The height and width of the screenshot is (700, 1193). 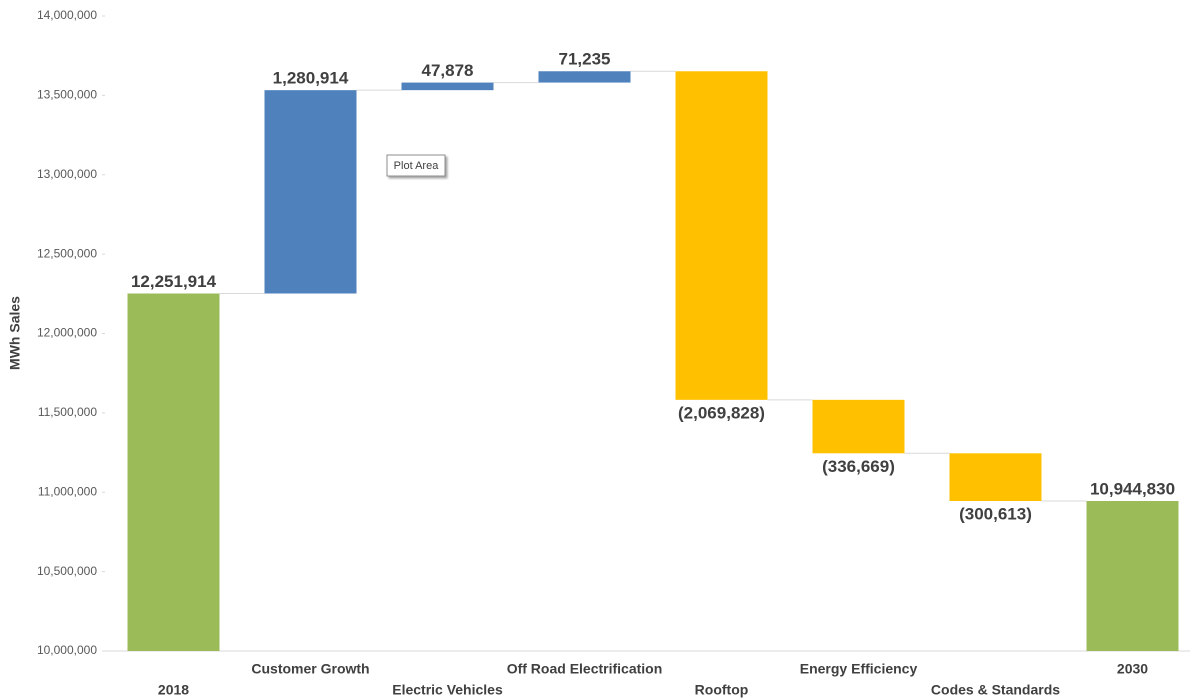 I want to click on y-tick-label: 11,500,000, so click(x=67, y=412).